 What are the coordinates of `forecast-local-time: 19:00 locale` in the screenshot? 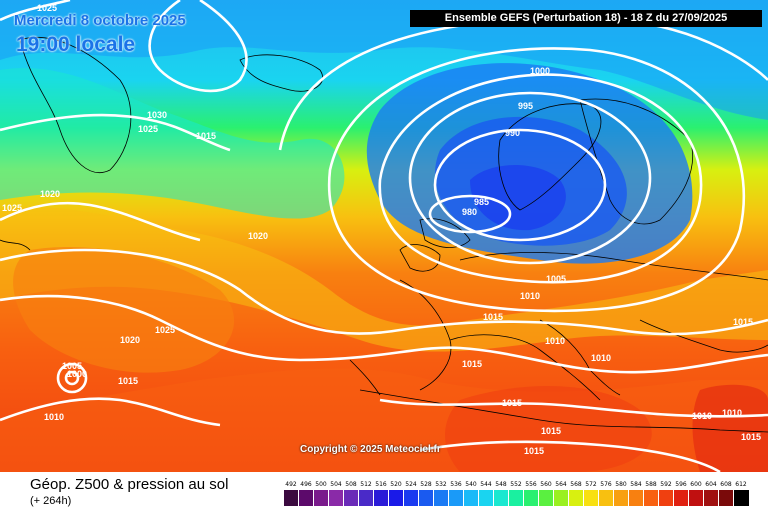 It's located at (76, 44).